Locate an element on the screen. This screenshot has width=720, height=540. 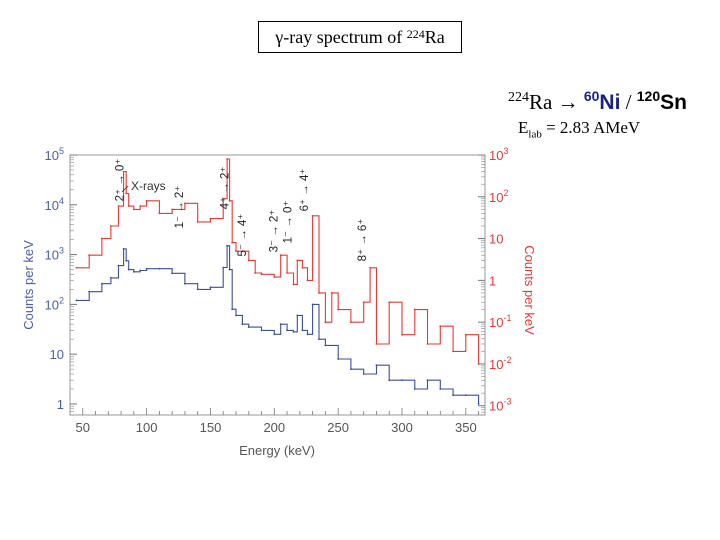
left-tick-label: 10⁵ is located at coordinates (54, 154).